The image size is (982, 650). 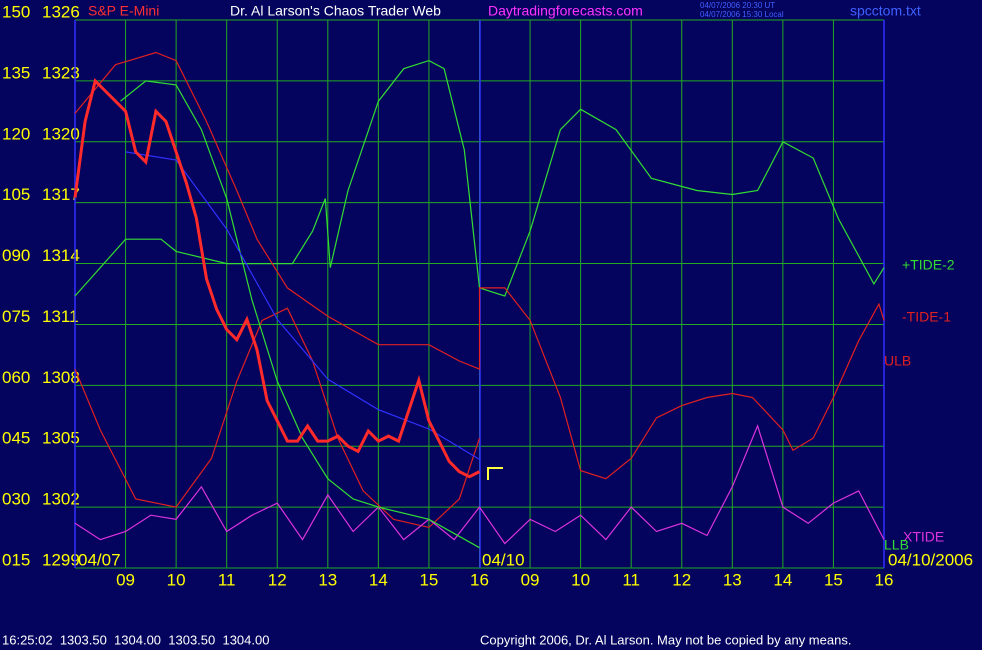 I want to click on date-label: 04/10, so click(x=503, y=559).